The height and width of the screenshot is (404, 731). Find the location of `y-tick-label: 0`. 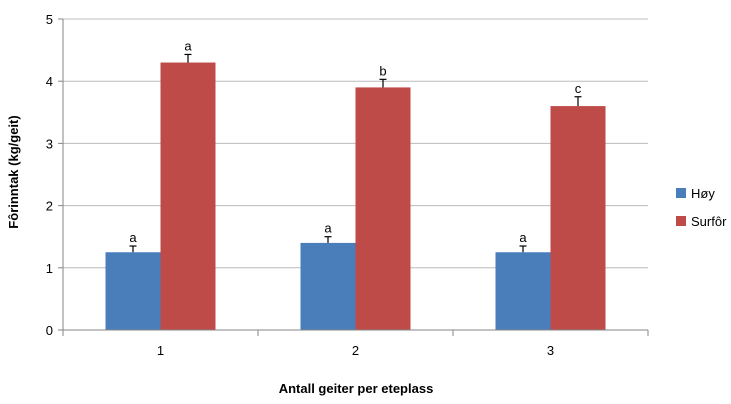

y-tick-label: 0 is located at coordinates (49, 330).